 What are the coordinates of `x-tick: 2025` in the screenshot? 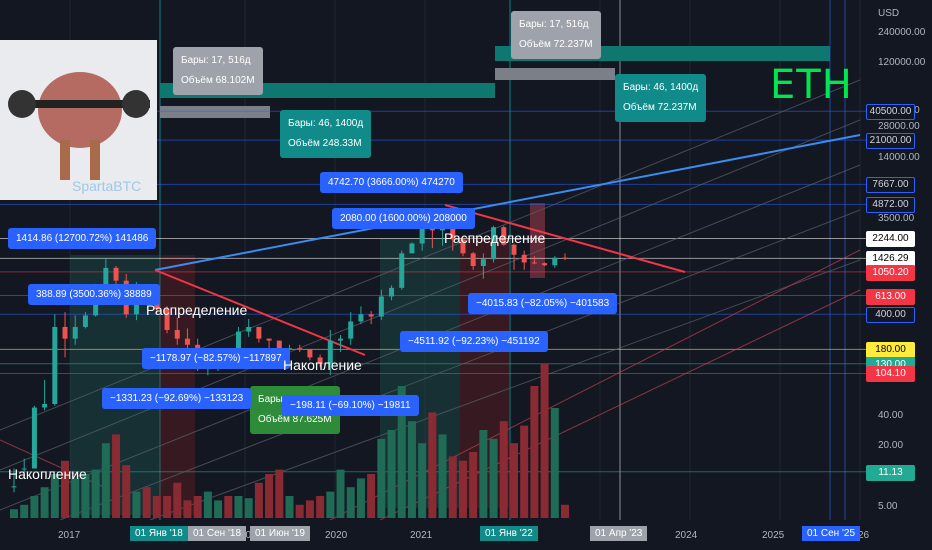 It's located at (773, 535).